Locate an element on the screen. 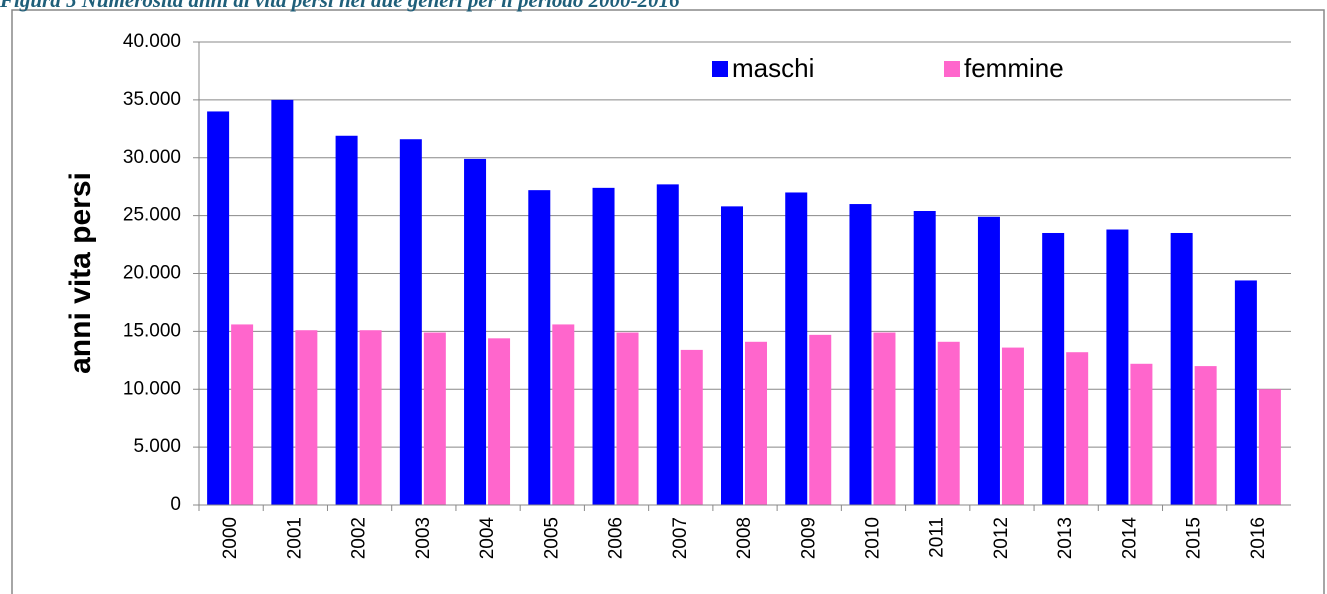  x-tick-label: 2002 is located at coordinates (359, 538).